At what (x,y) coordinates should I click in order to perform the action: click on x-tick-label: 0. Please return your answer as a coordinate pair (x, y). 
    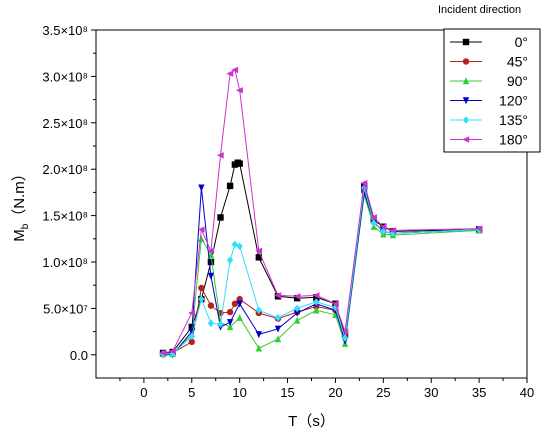
    Looking at the image, I should click on (143, 392).